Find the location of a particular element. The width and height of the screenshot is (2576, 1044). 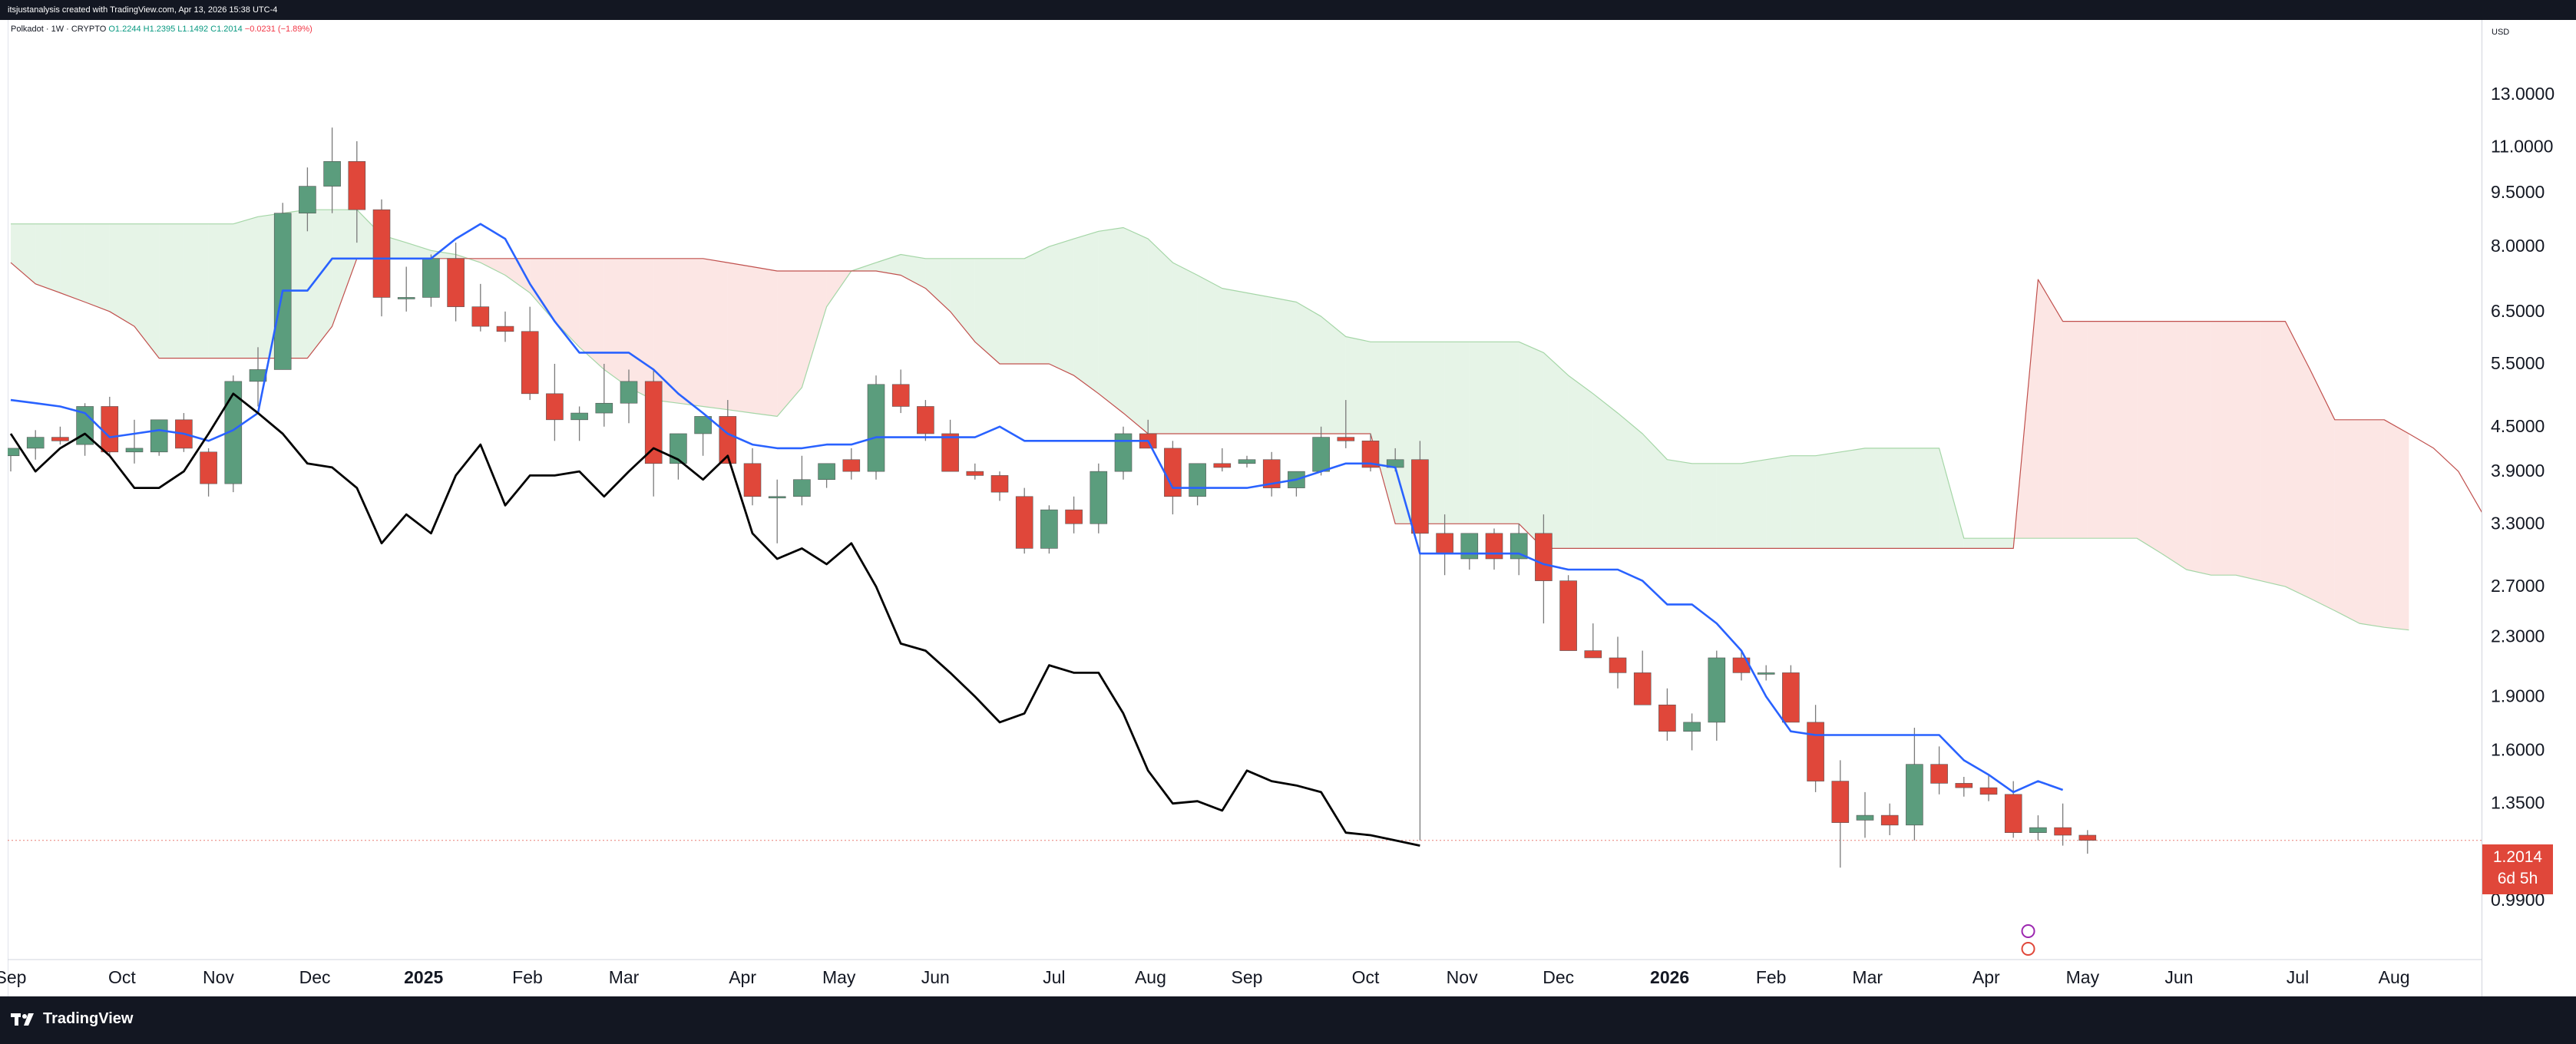

y-tick-label: 4.5000 is located at coordinates (2518, 426).